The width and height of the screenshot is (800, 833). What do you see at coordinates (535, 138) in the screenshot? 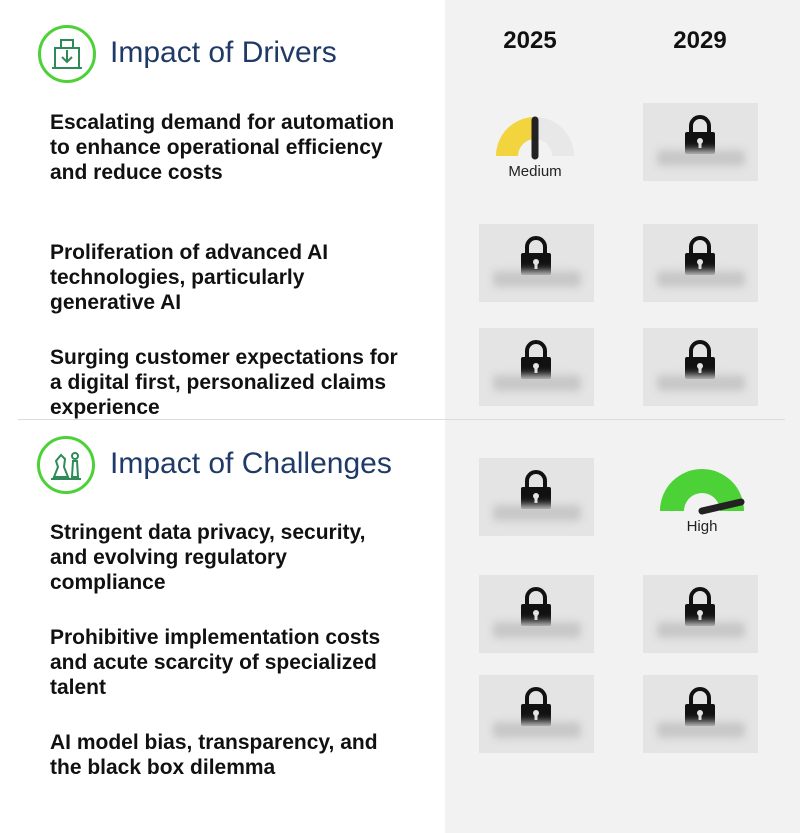
I see `medium-gauge-icon` at bounding box center [535, 138].